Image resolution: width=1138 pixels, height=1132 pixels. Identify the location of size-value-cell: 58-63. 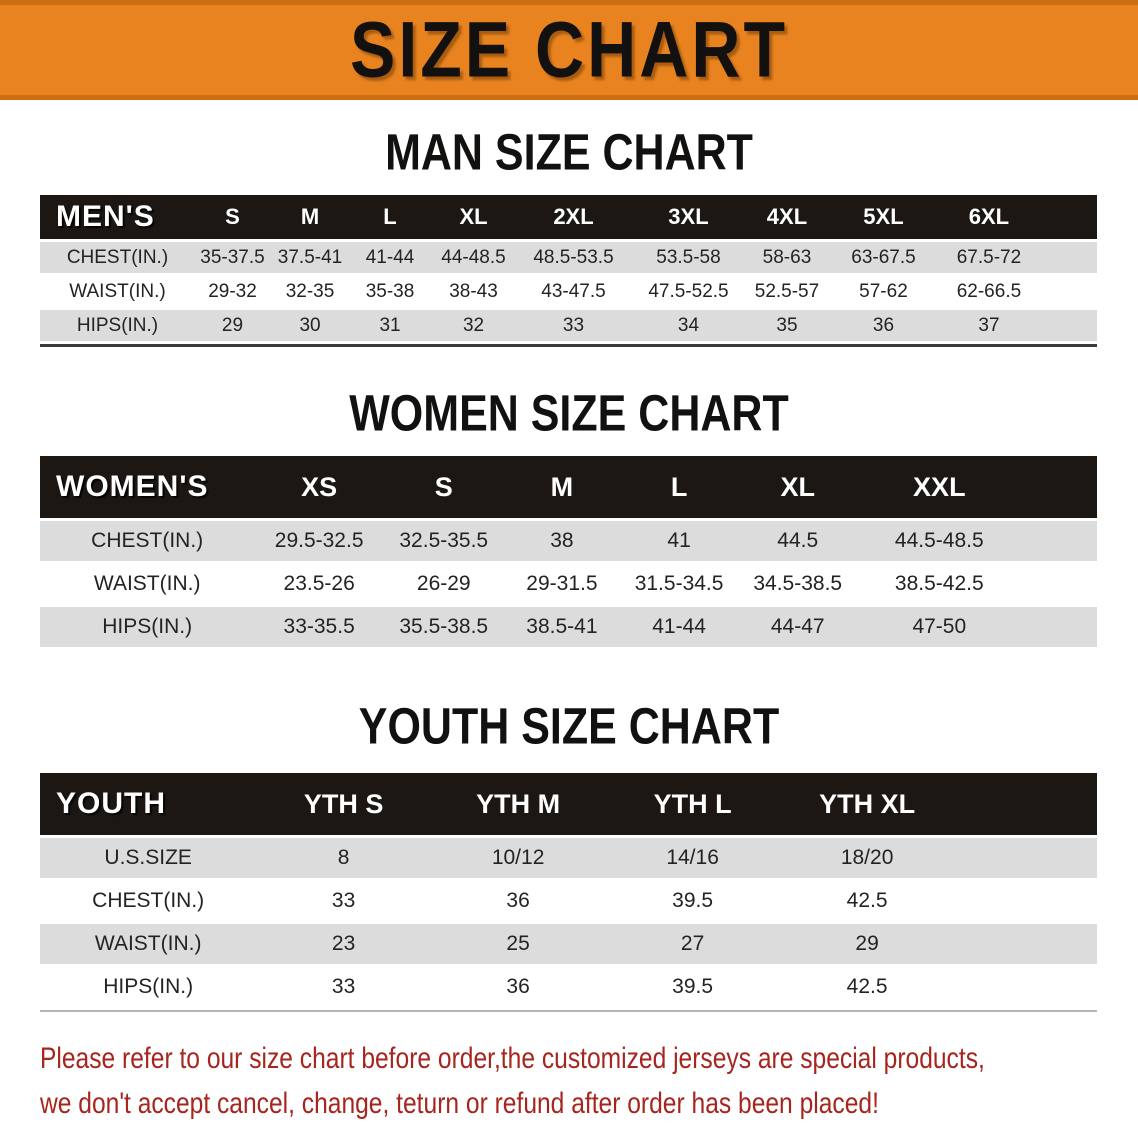
(786, 257).